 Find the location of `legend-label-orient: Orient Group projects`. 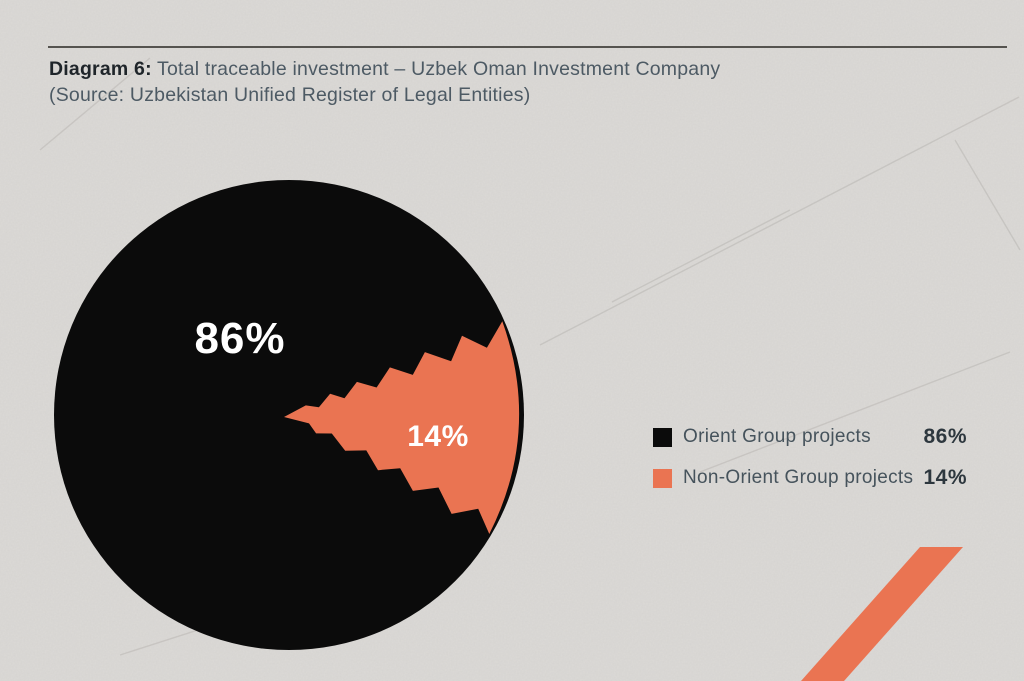

legend-label-orient: Orient Group projects is located at coordinates (777, 436).